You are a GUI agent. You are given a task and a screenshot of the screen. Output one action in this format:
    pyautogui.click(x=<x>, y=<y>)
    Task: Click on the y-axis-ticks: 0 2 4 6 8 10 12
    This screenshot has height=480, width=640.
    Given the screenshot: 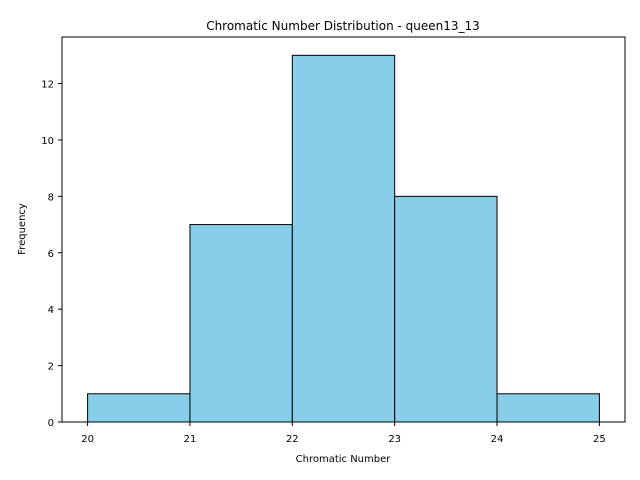 What is the action you would take?
    pyautogui.click(x=51, y=254)
    